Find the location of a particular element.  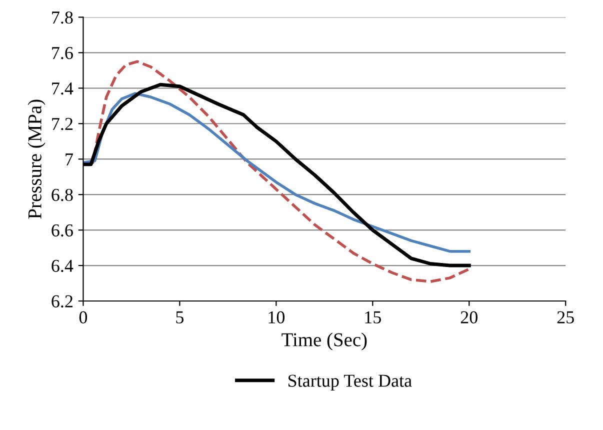

legend-label: Startup Test Data is located at coordinates (350, 382).